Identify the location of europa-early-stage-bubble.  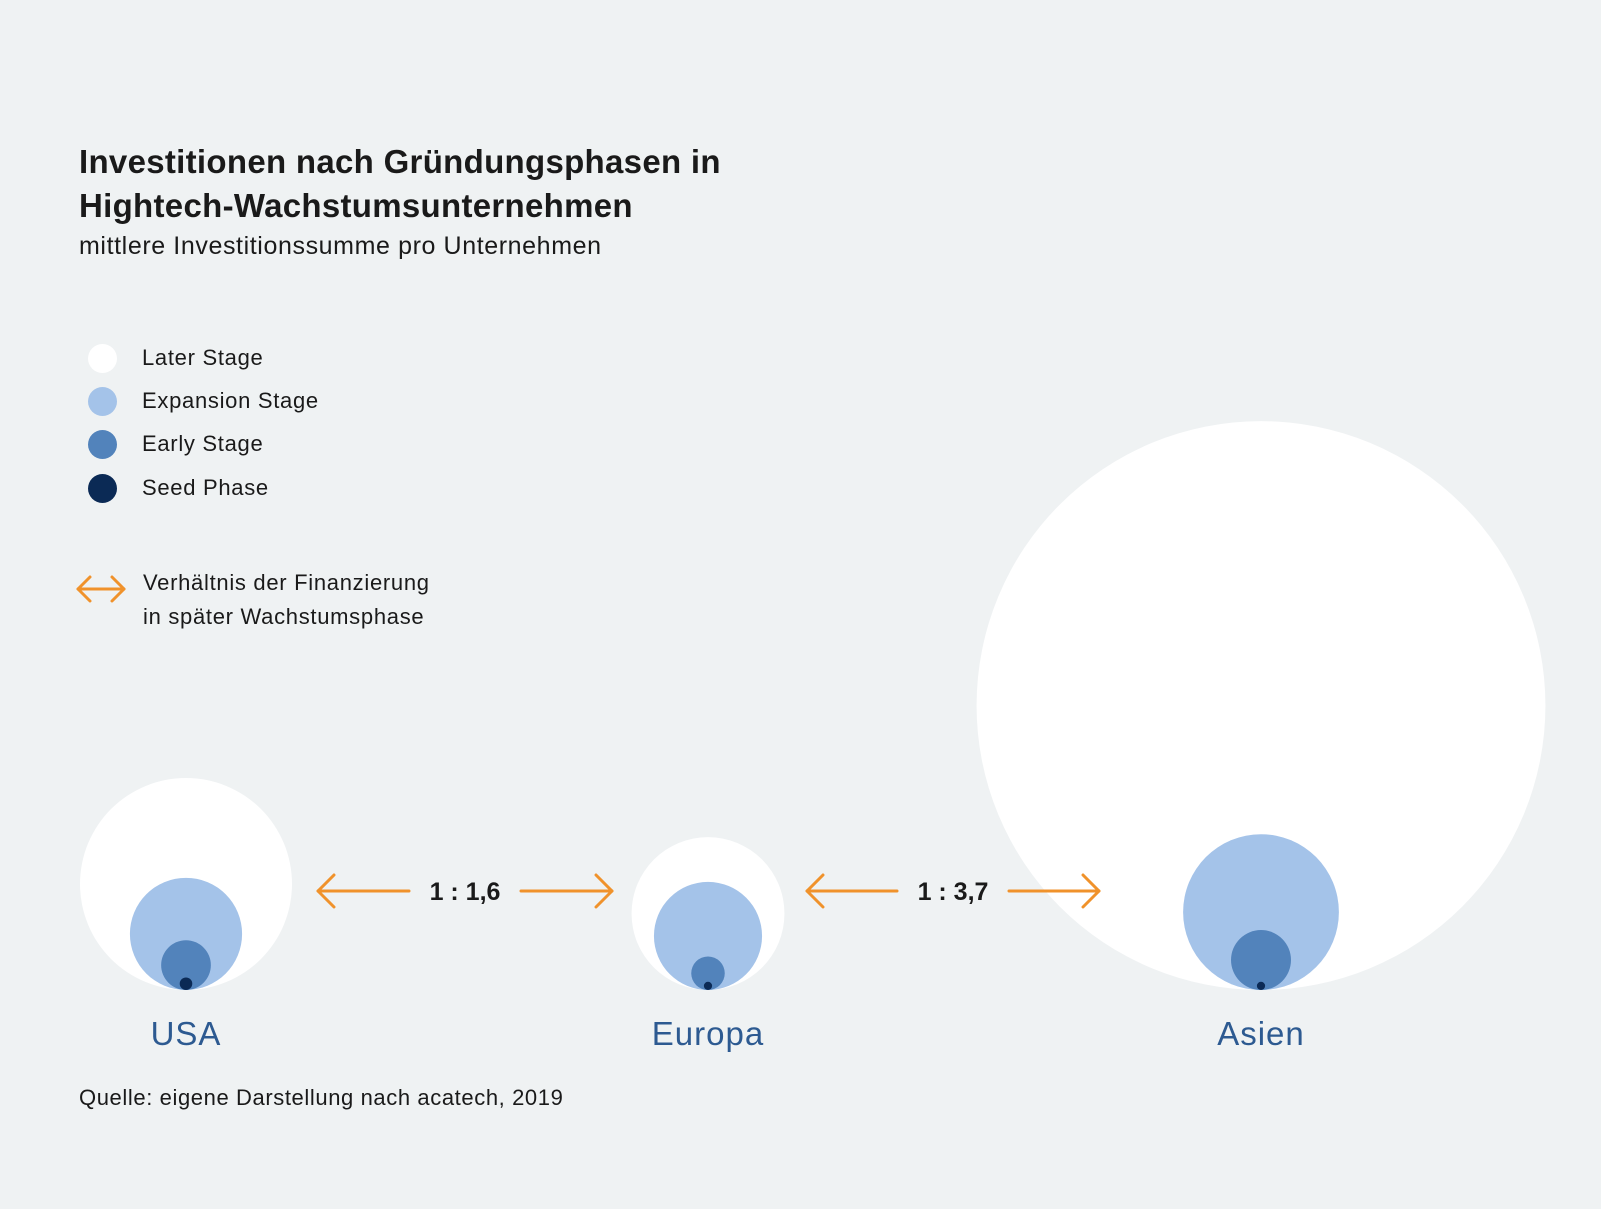
(708, 973).